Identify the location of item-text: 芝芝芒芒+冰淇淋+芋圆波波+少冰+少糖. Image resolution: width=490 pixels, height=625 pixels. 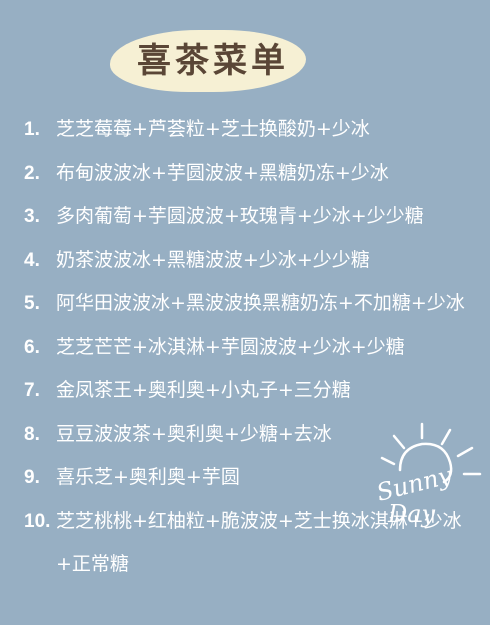
(230, 346).